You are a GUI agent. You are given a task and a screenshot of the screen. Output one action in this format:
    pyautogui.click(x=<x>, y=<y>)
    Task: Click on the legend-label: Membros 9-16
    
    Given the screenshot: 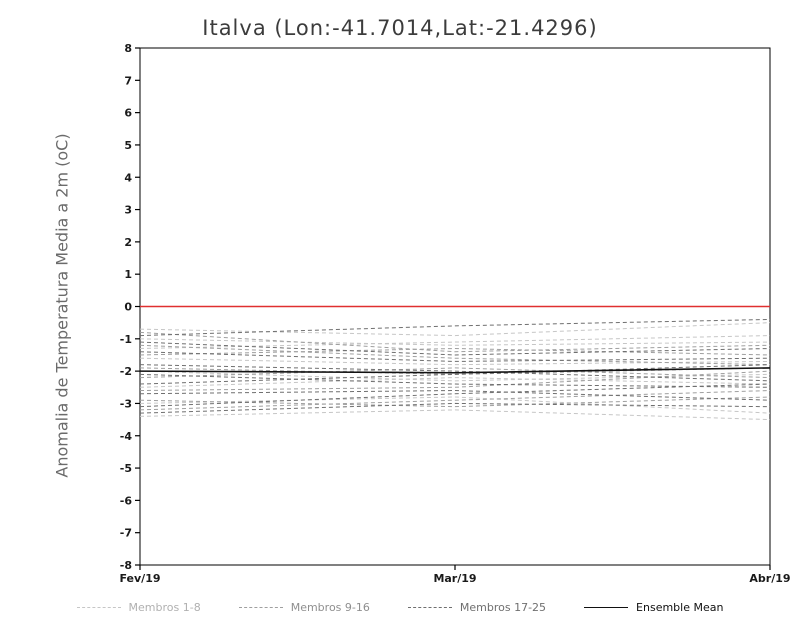 What is the action you would take?
    pyautogui.click(x=330, y=607)
    